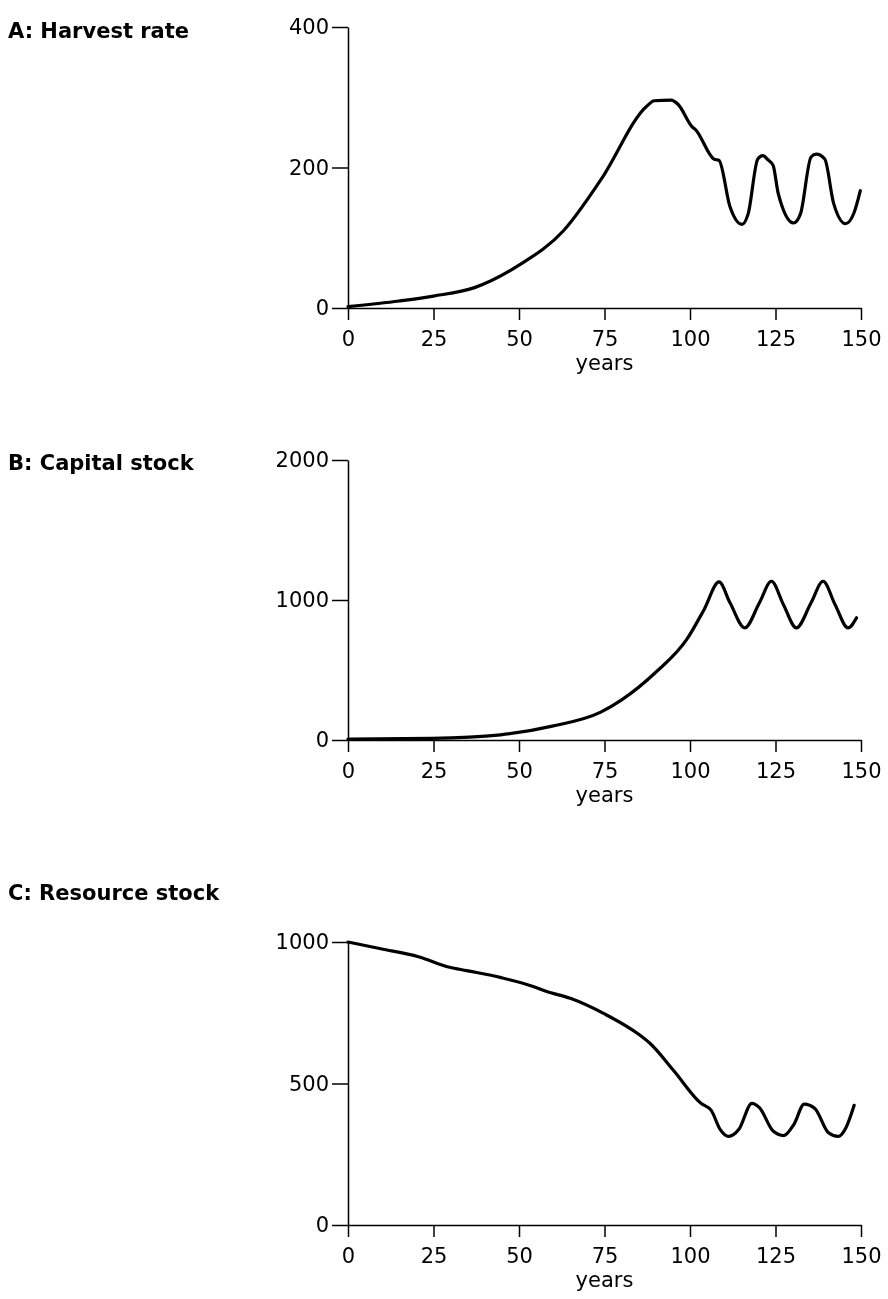  Describe the element at coordinates (99, 31) in the screenshot. I see `text: A: Harvest rate` at that location.